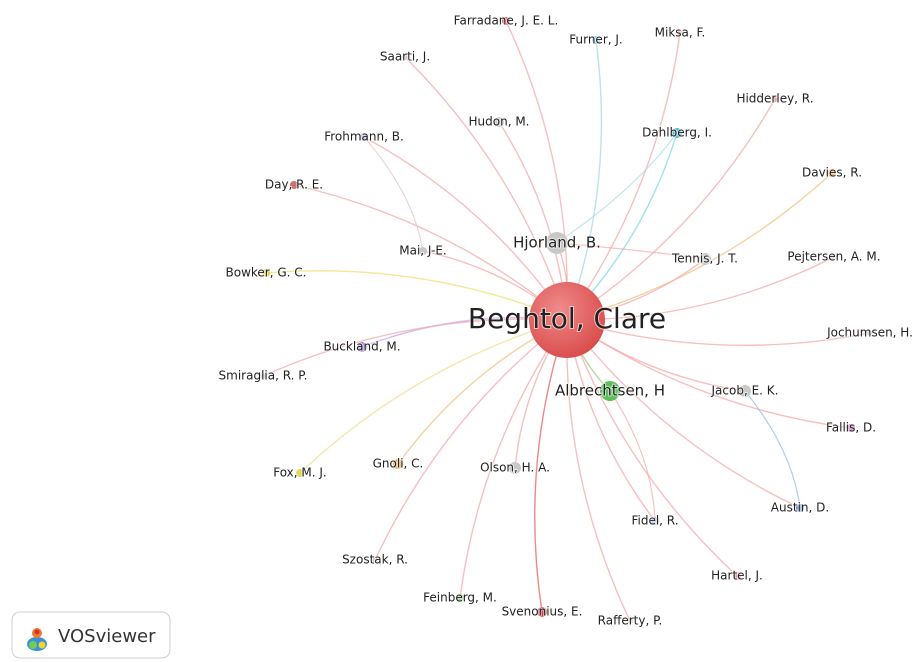  I want to click on node-label: Olson, H. A., so click(515, 468).